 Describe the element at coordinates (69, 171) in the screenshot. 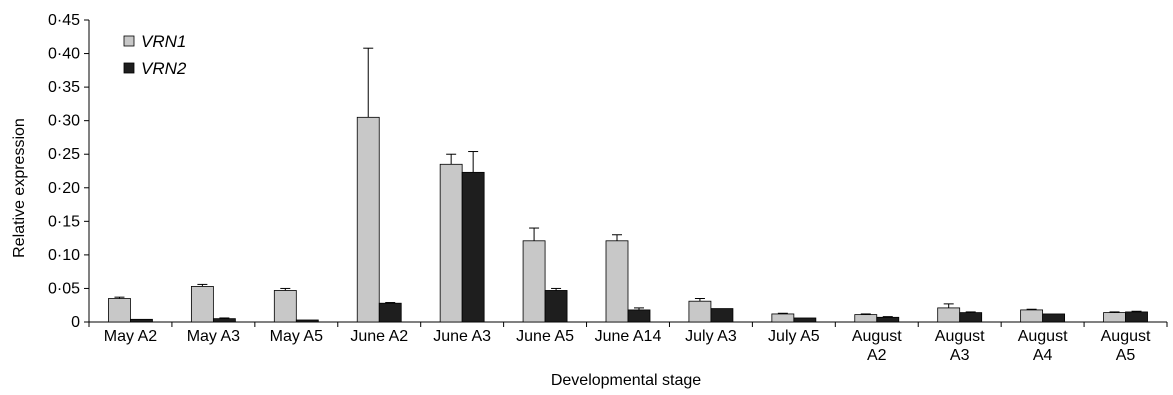

I see `y-axis: 0 0·05 0·10 0·15 0·20 0·25 0·30 0·35 0·40 0·45` at that location.